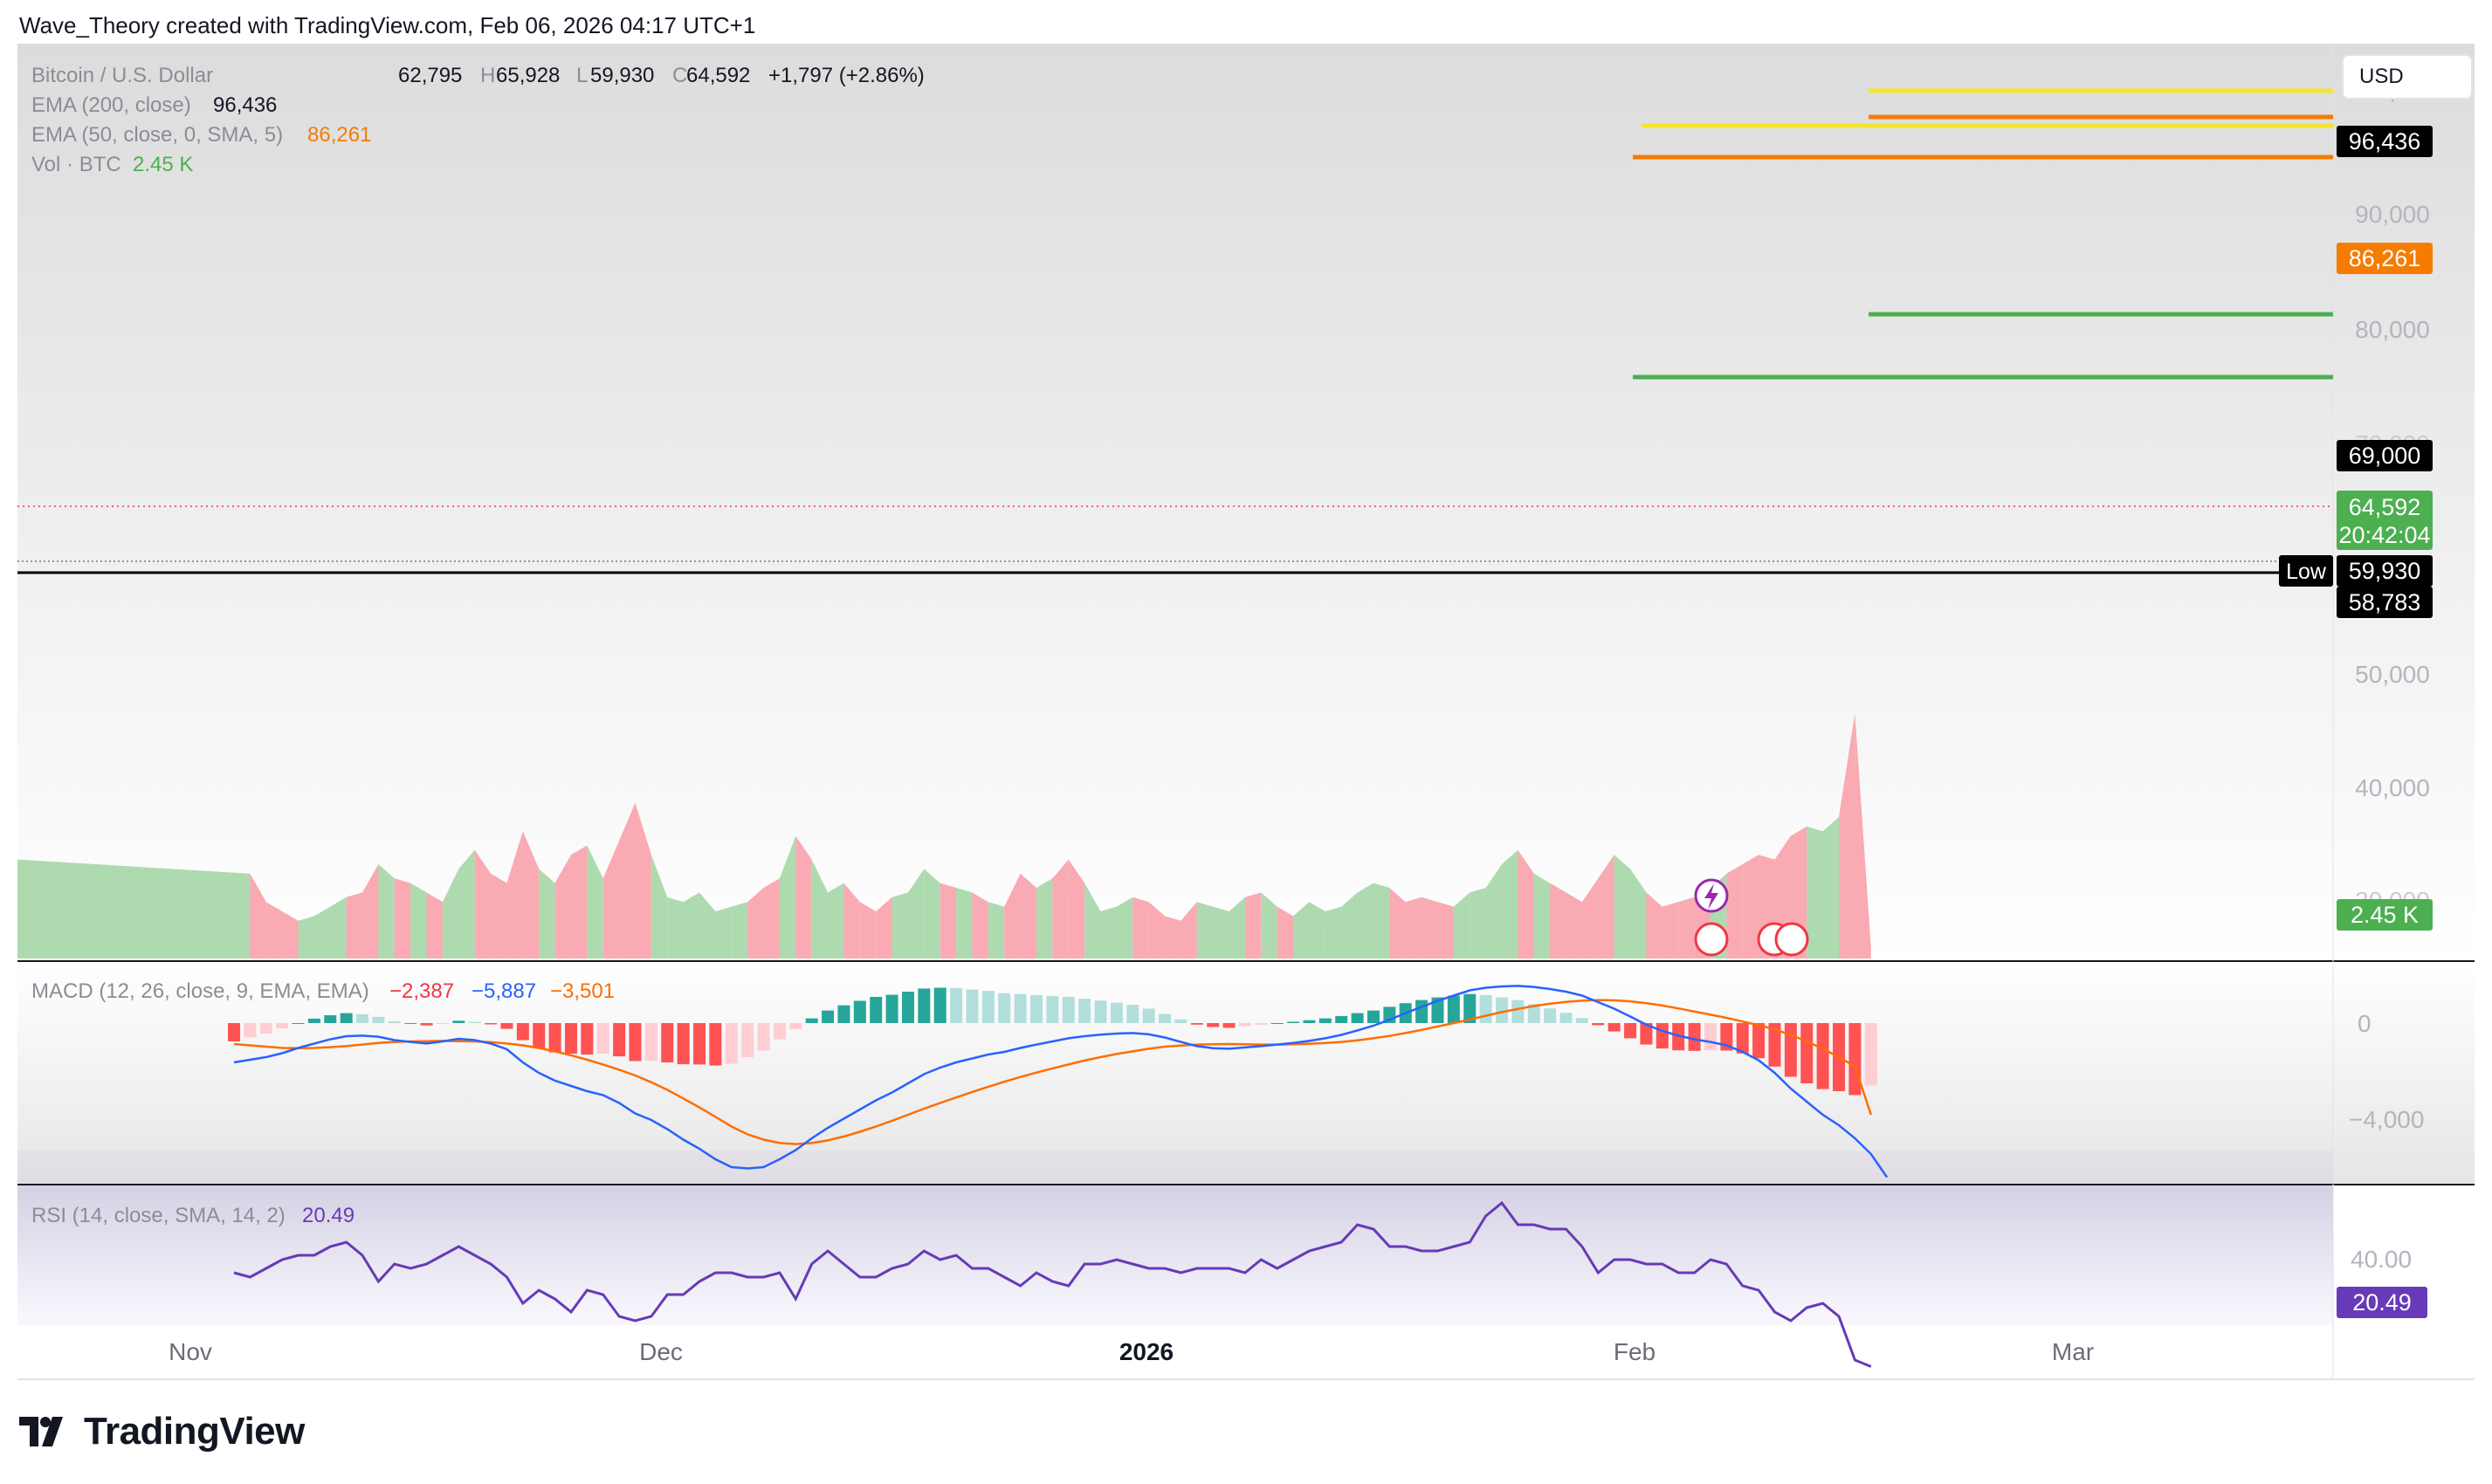  I want to click on legend-ema200-value: 96,436, so click(245, 105).